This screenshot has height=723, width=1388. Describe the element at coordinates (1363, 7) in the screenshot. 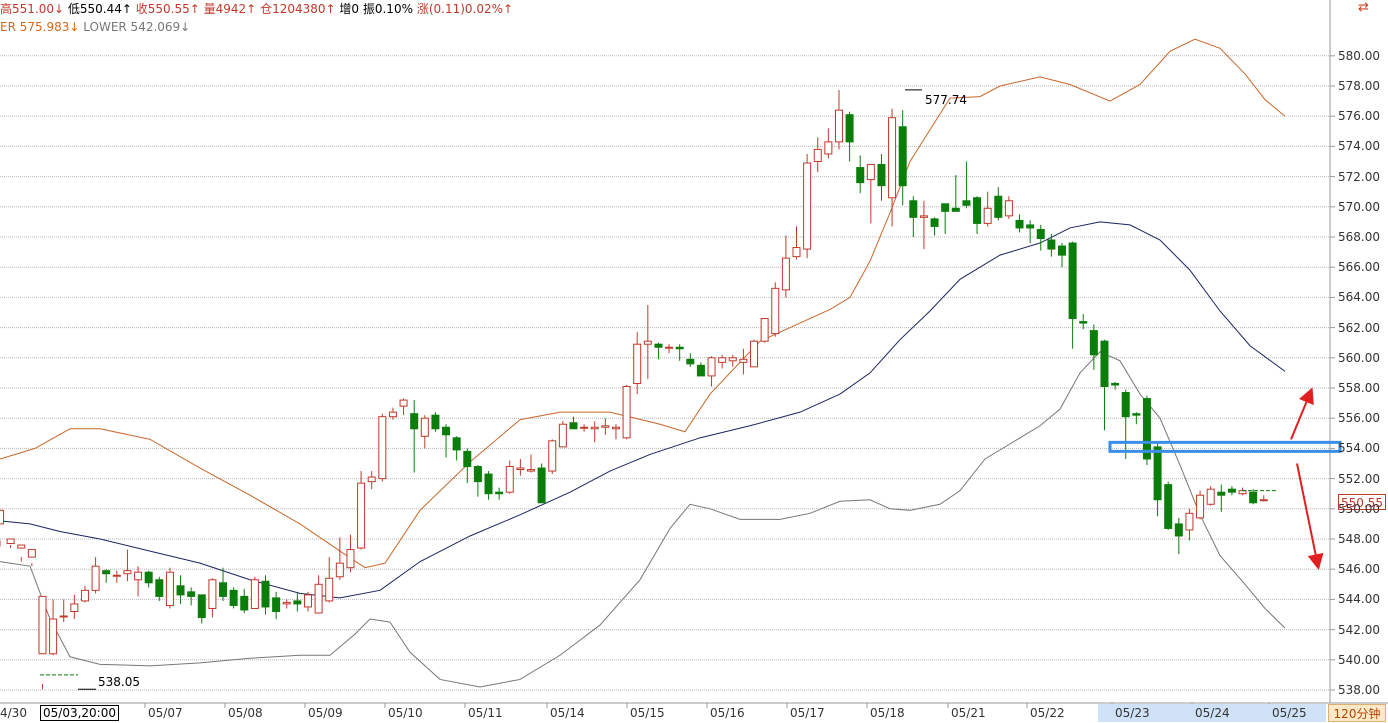

I see `chart-toggle-icon: ⇄` at that location.